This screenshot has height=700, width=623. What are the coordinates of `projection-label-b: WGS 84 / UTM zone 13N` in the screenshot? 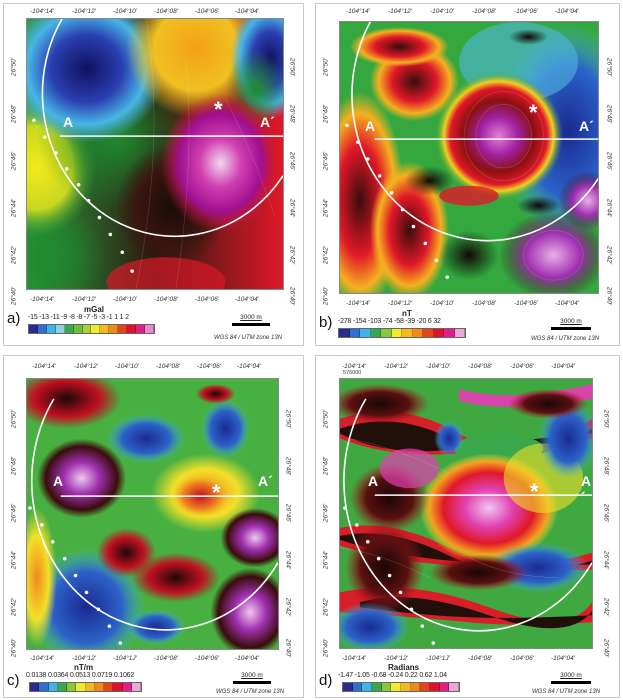 It's located at (565, 339).